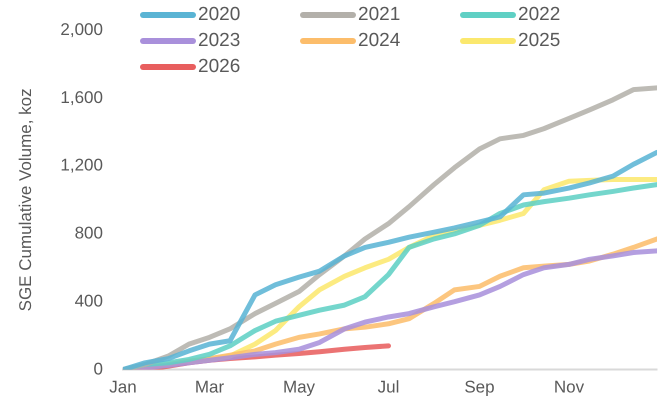  Describe the element at coordinates (88, 300) in the screenshot. I see `y-tick-label: 400` at that location.